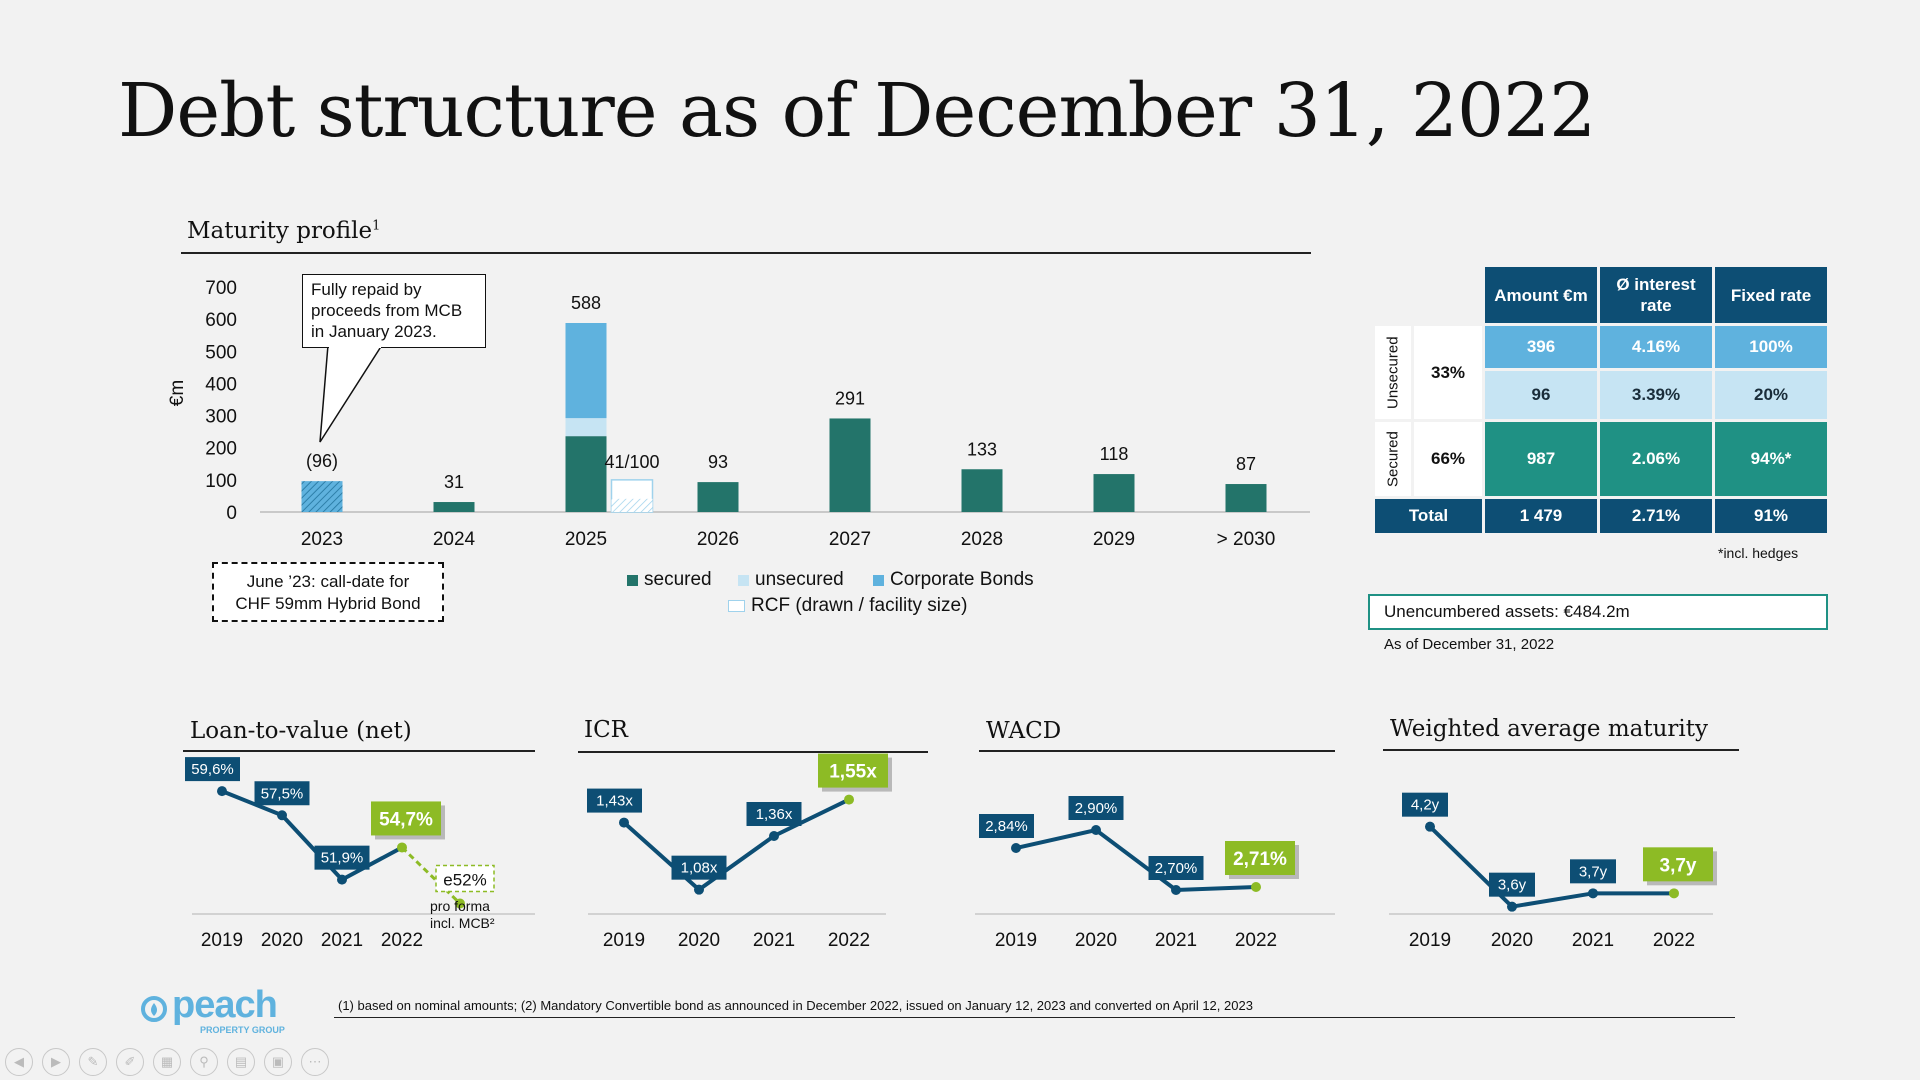  What do you see at coordinates (982, 490) in the screenshot?
I see `bar-secured-2028` at bounding box center [982, 490].